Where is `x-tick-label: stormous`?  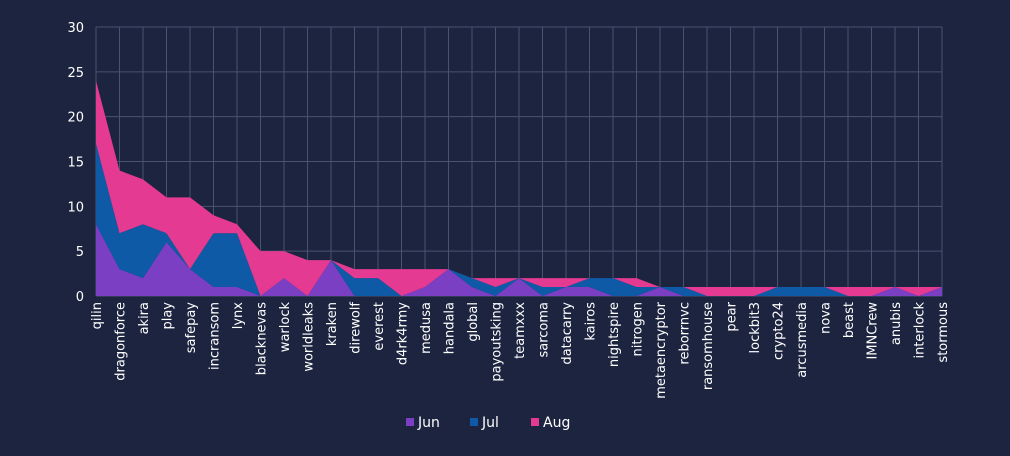 x-tick-label: stormous is located at coordinates (943, 332).